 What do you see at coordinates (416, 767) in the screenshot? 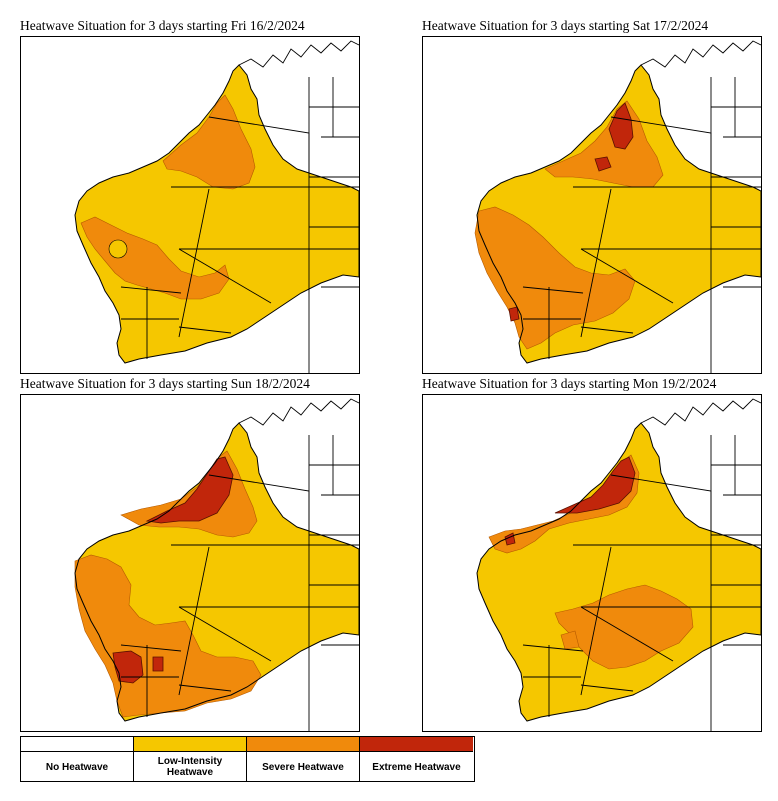
I see `legend-label: Extreme Heatwave` at bounding box center [416, 767].